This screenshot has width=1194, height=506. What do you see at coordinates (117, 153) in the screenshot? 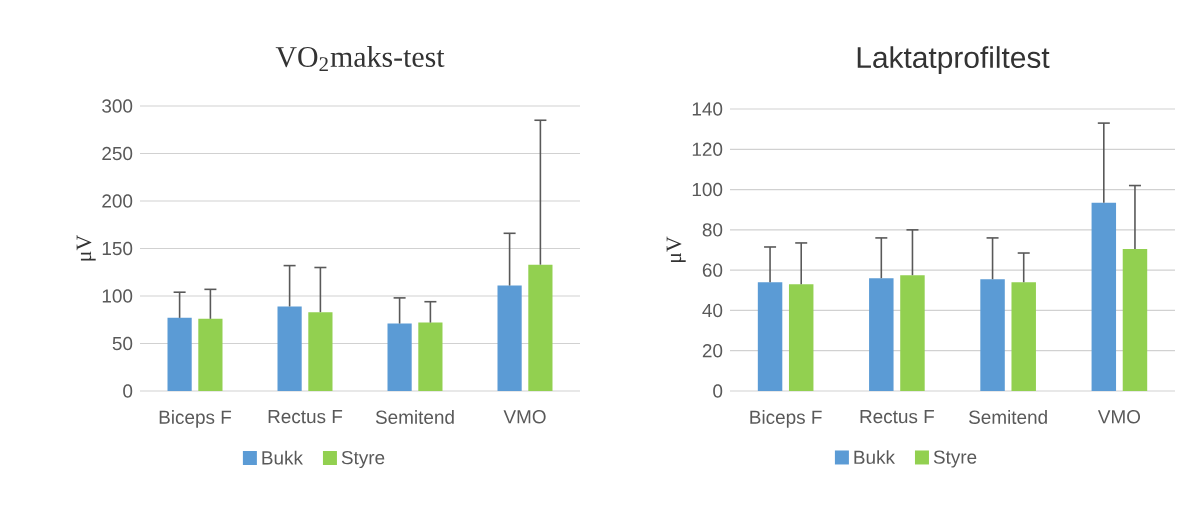
I see `y-tick-label: 250` at bounding box center [117, 153].